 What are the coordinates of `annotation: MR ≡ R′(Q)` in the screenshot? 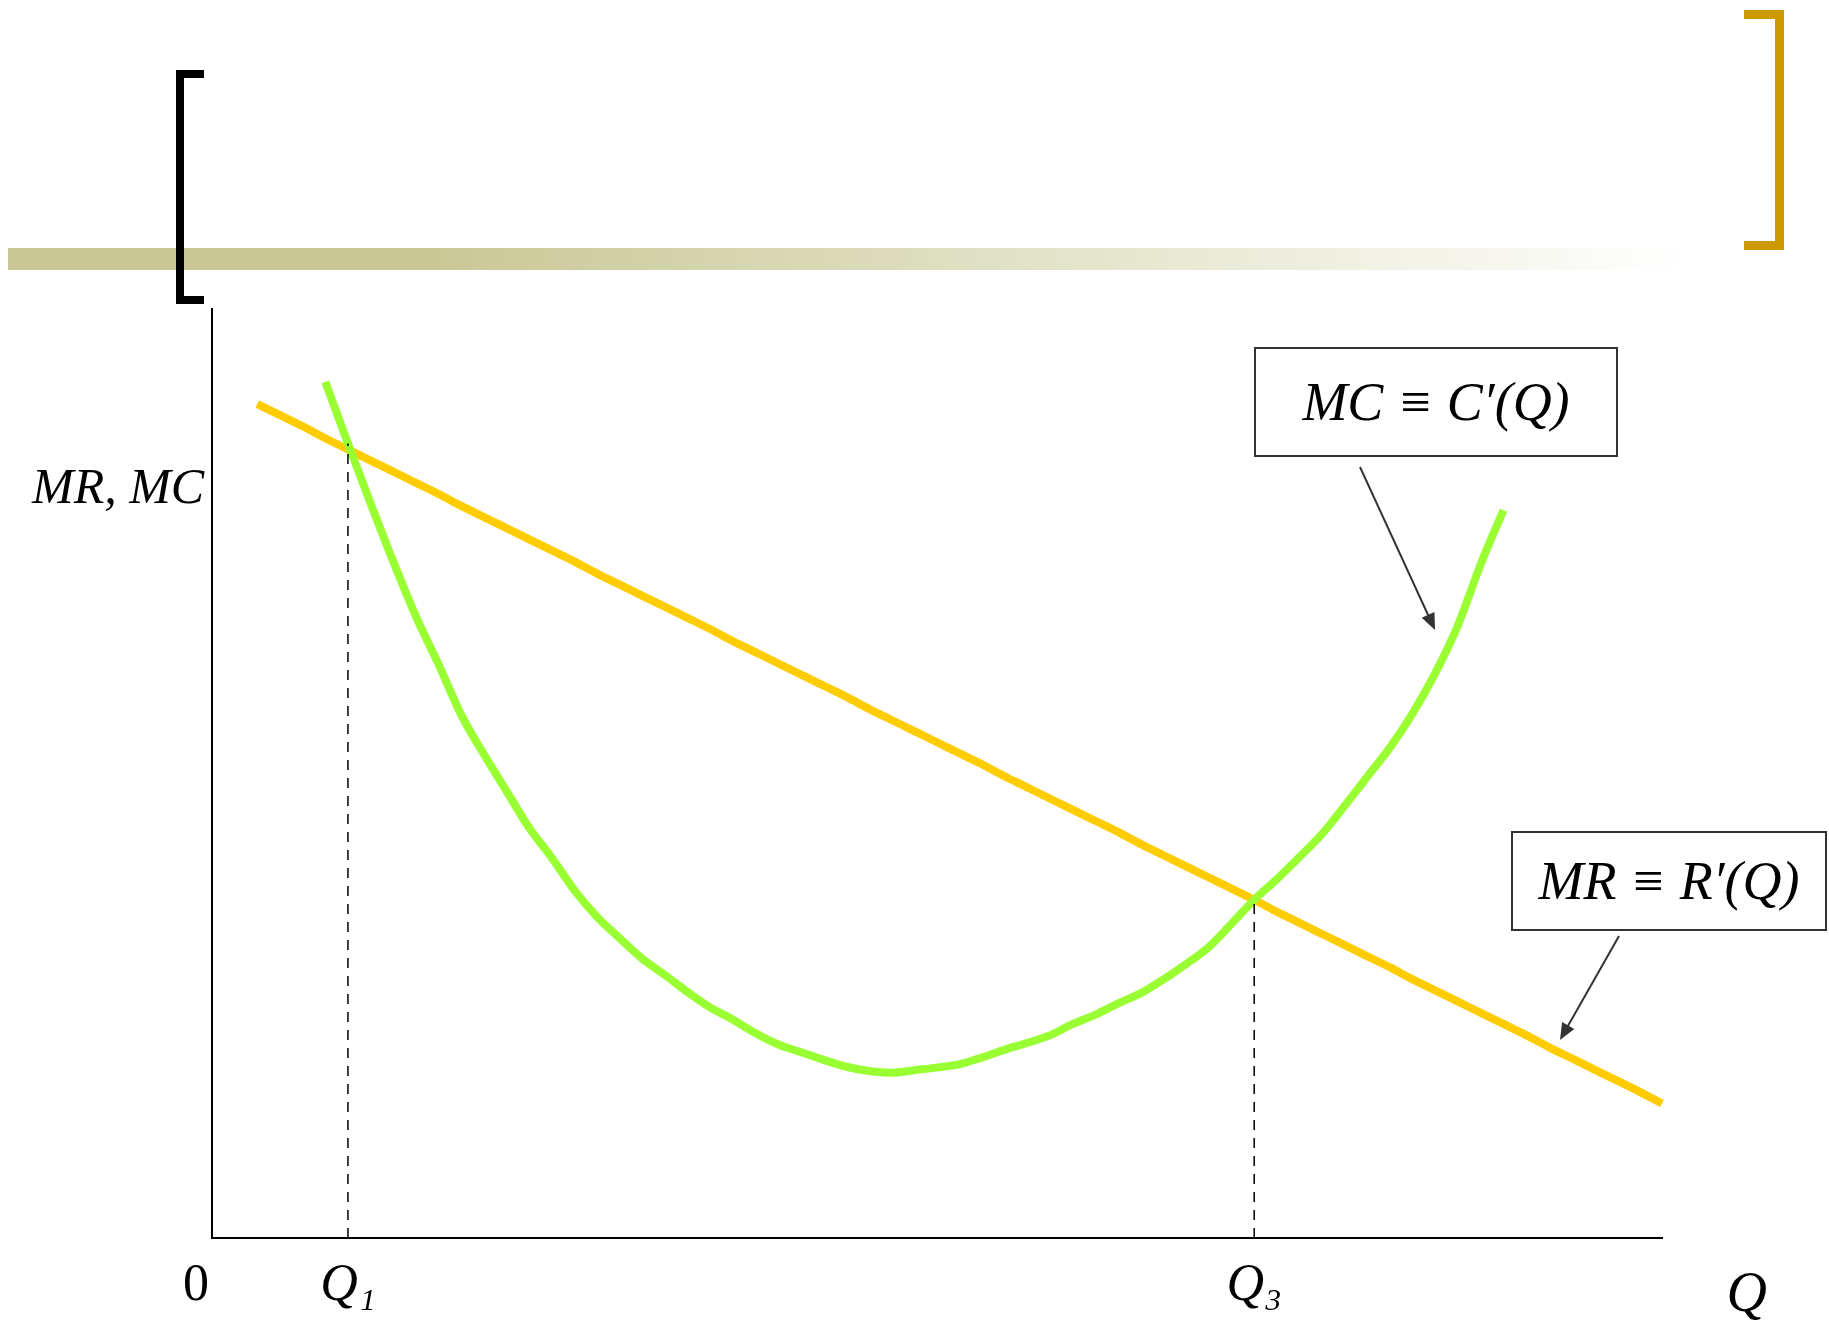 It's located at (1669, 881).